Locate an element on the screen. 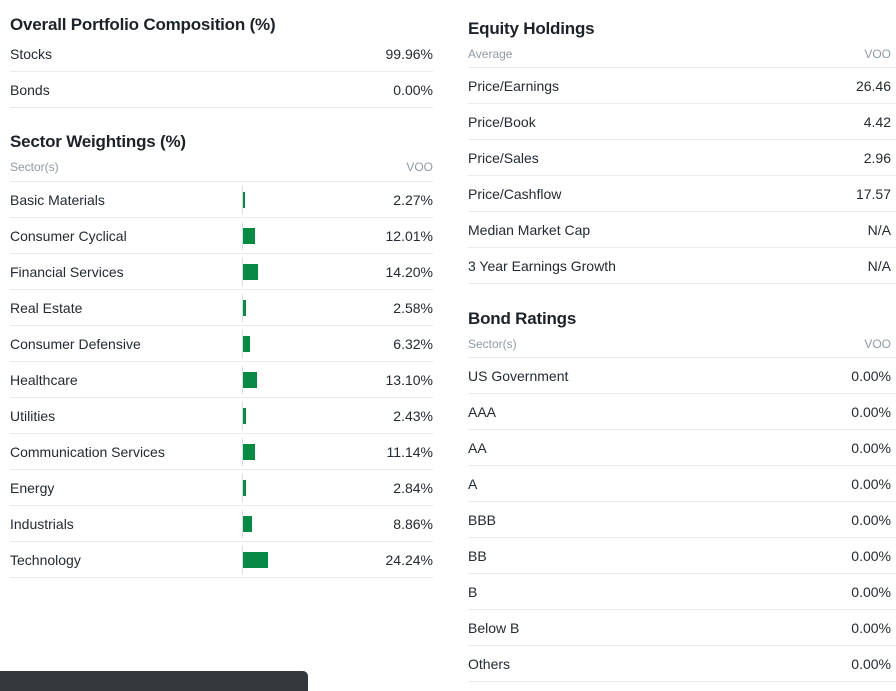 The height and width of the screenshot is (691, 896). row-label: Price/Earnings is located at coordinates (514, 85).